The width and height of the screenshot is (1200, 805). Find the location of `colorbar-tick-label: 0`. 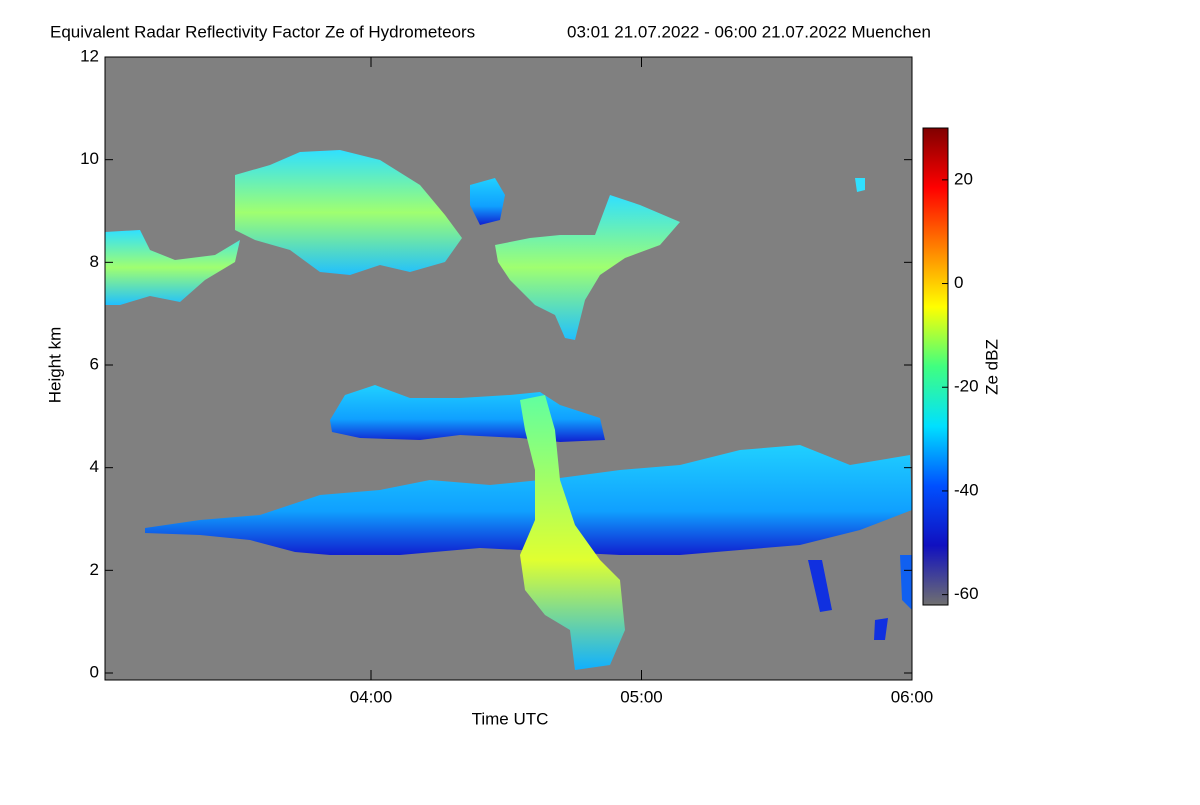

colorbar-tick-label: 0 is located at coordinates (958, 282).